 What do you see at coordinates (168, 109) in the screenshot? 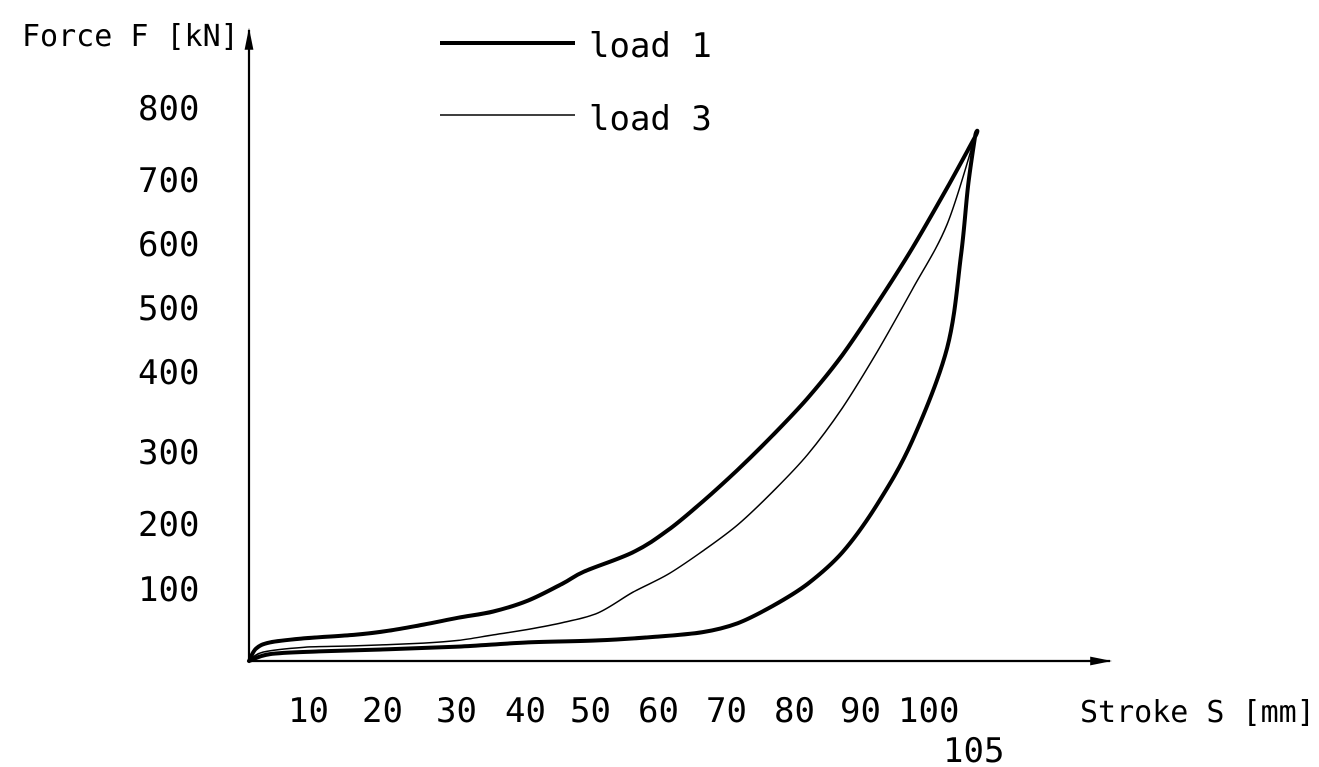
I see `y-tick-label: 800` at bounding box center [168, 109].